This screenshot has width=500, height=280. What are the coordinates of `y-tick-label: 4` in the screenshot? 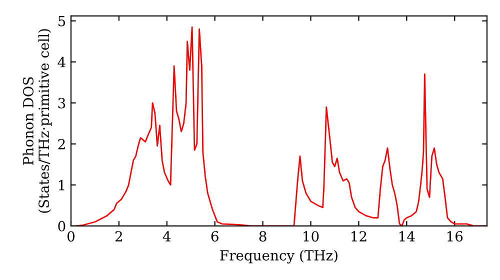 It's located at (62, 62).